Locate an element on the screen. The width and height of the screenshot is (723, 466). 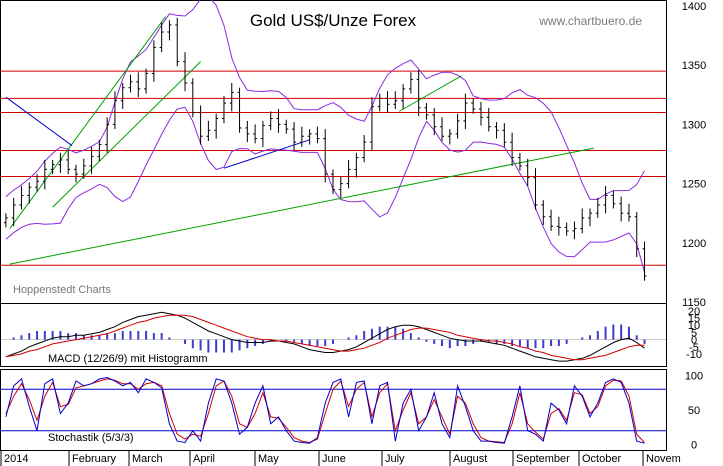
x-tick-label: Novem is located at coordinates (663, 459).